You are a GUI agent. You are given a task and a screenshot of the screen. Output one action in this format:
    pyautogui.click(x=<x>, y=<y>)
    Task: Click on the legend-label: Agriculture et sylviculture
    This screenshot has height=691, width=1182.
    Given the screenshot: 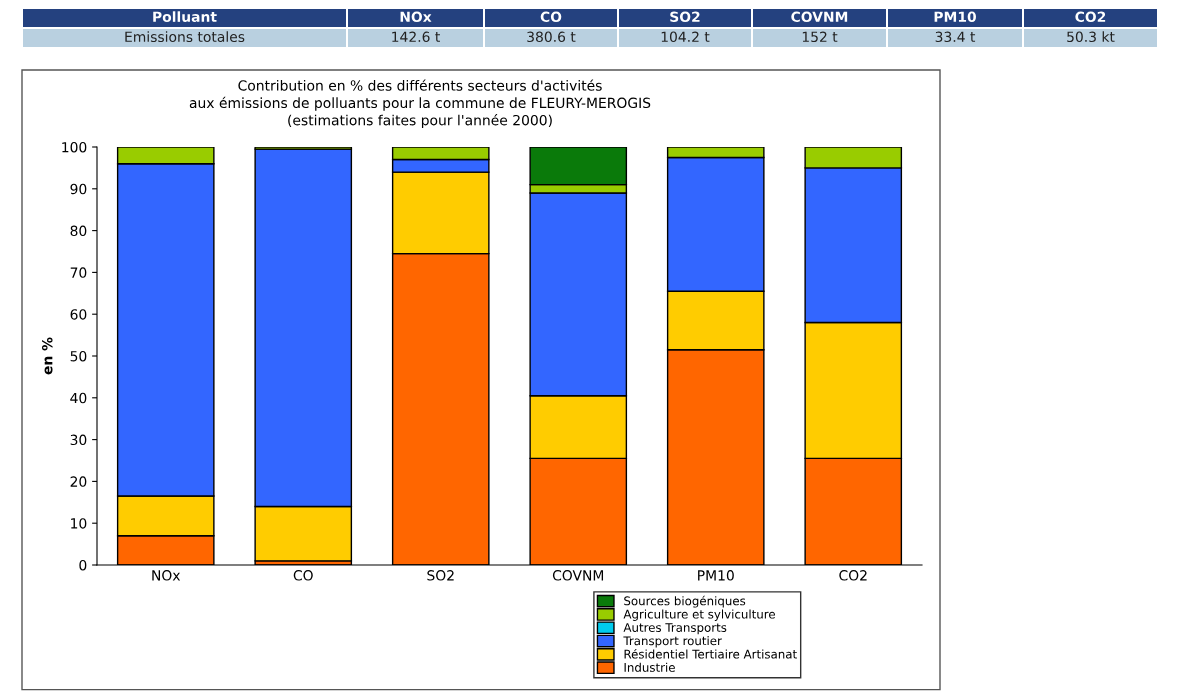 What is the action you would take?
    pyautogui.click(x=699, y=615)
    